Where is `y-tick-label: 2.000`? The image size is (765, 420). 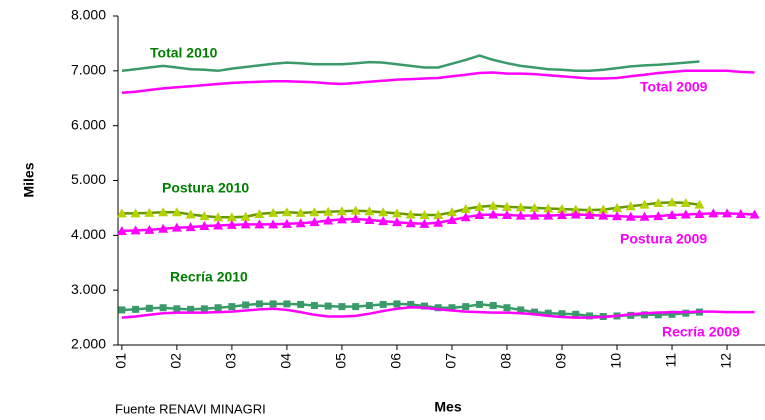
y-tick-label: 2.000 is located at coordinates (88, 344).